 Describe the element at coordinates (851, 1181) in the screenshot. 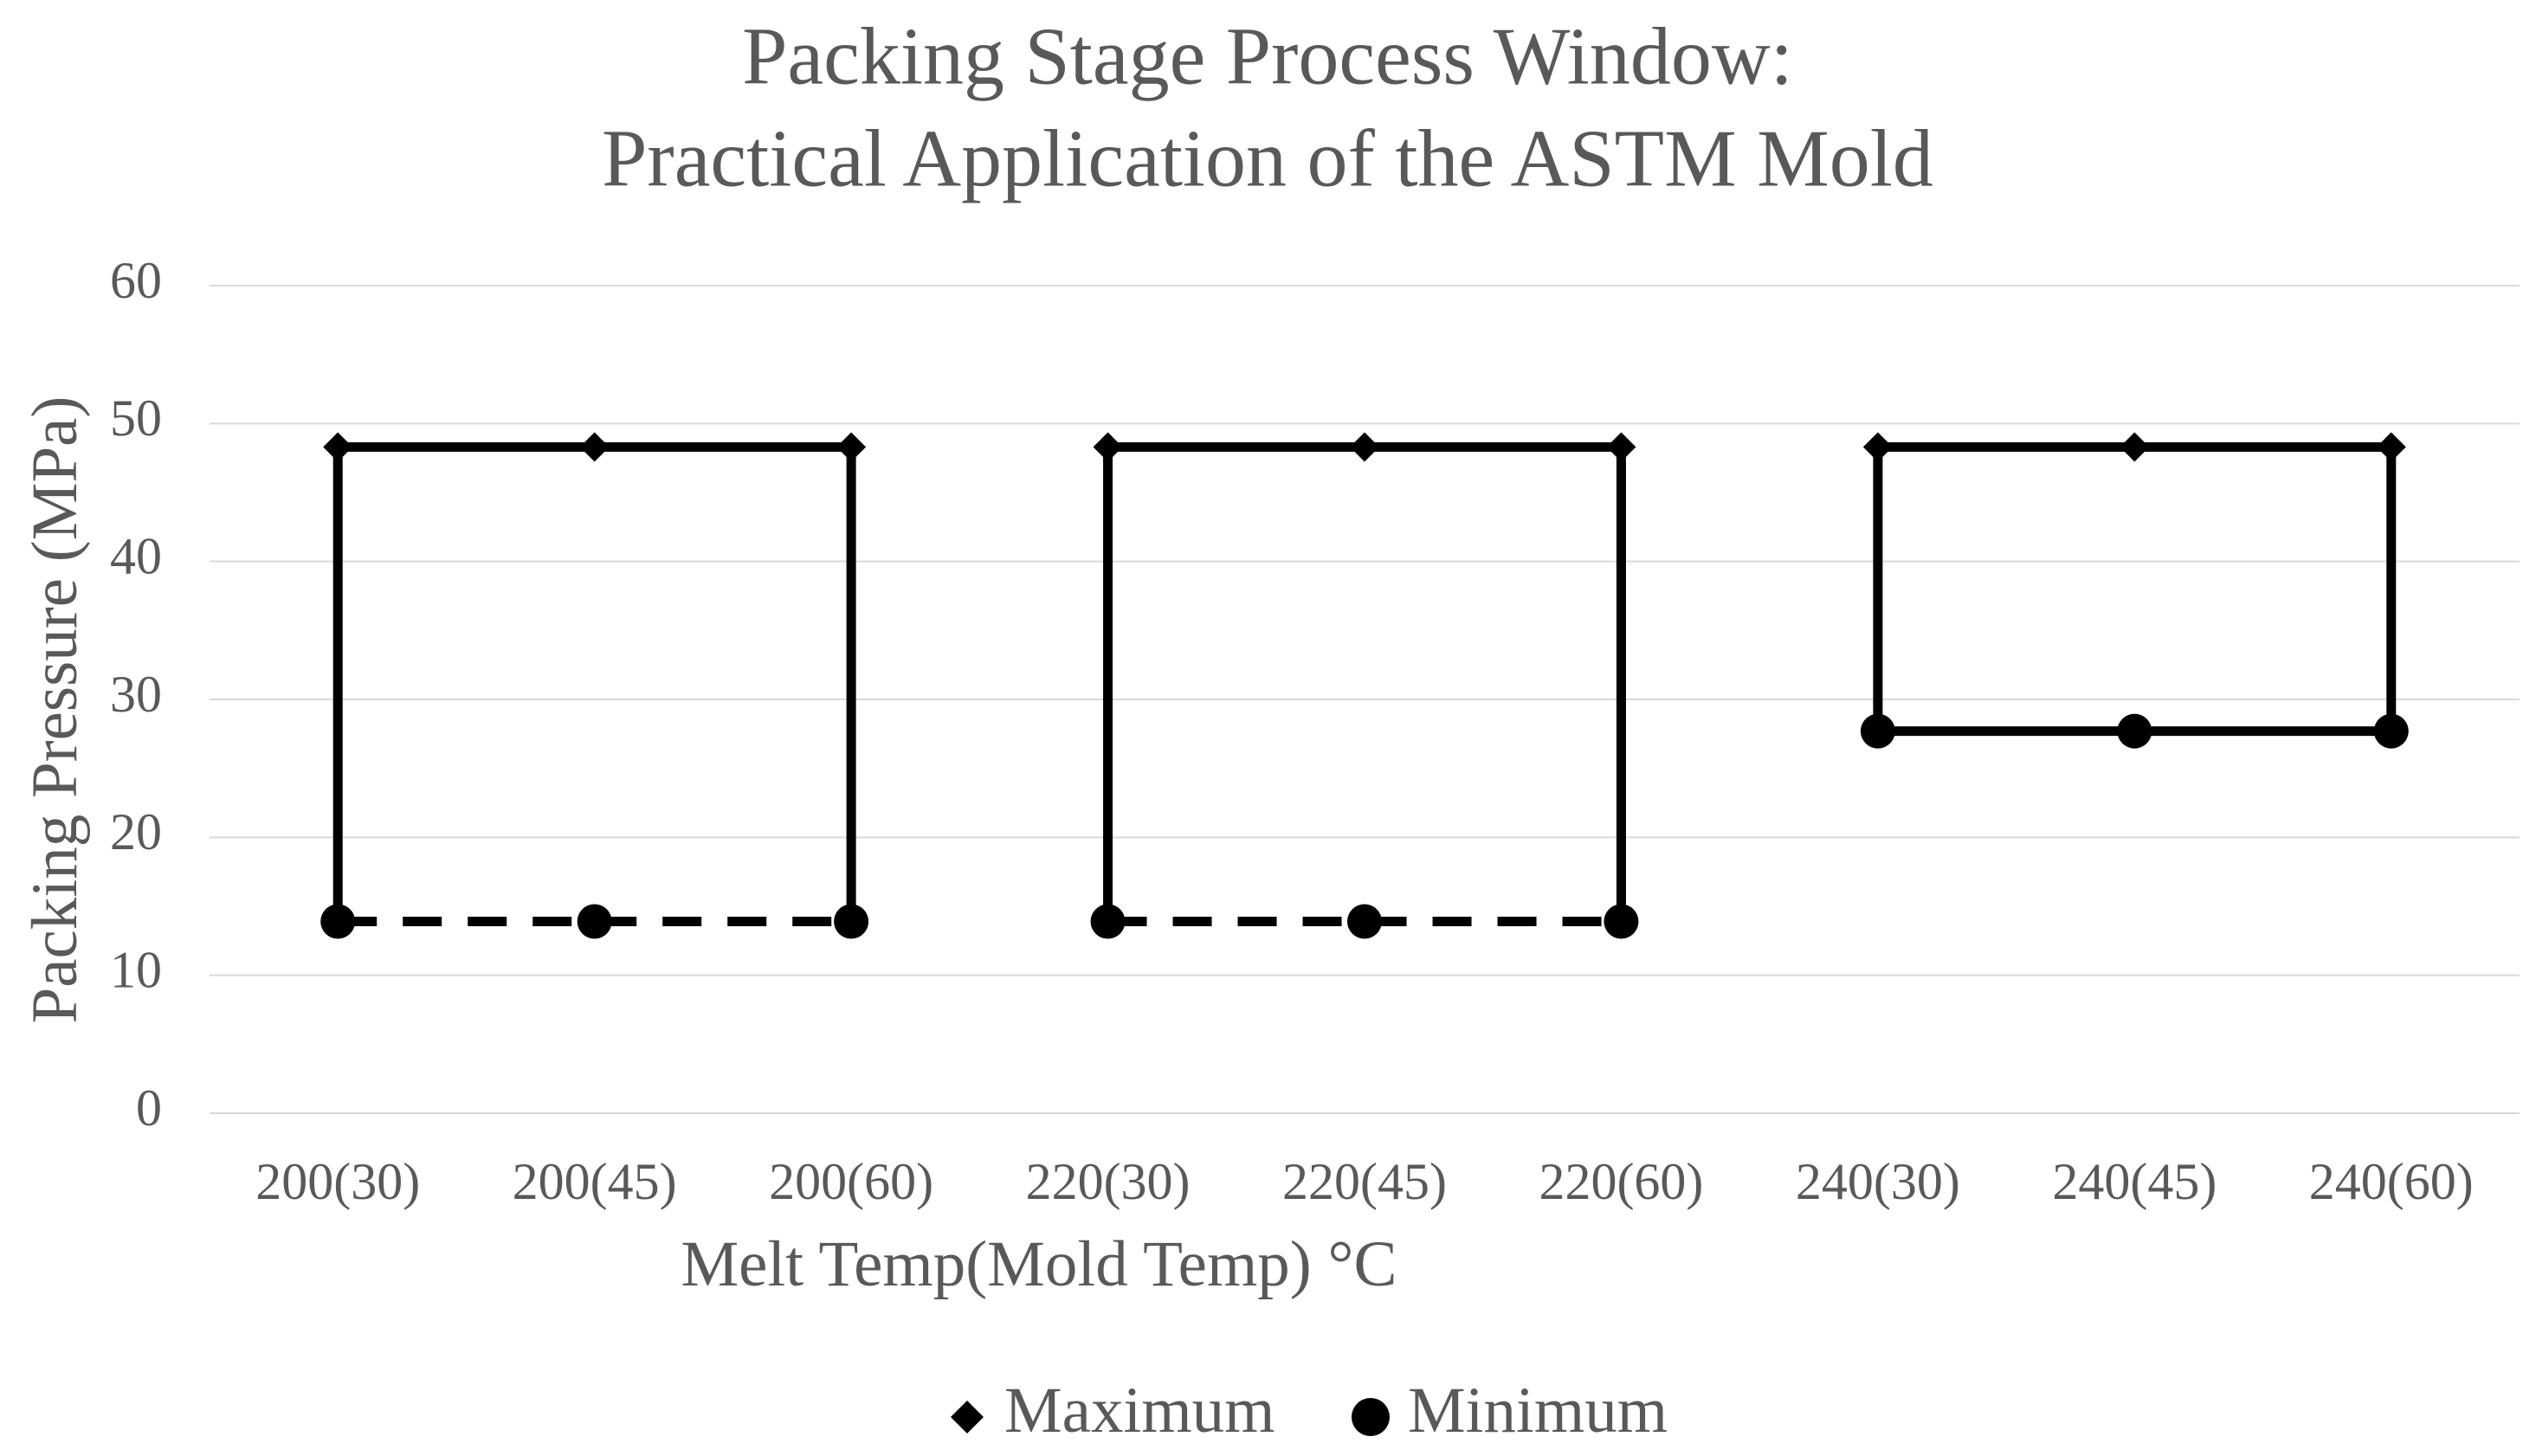

I see `x-tick-label: 200(60)` at that location.